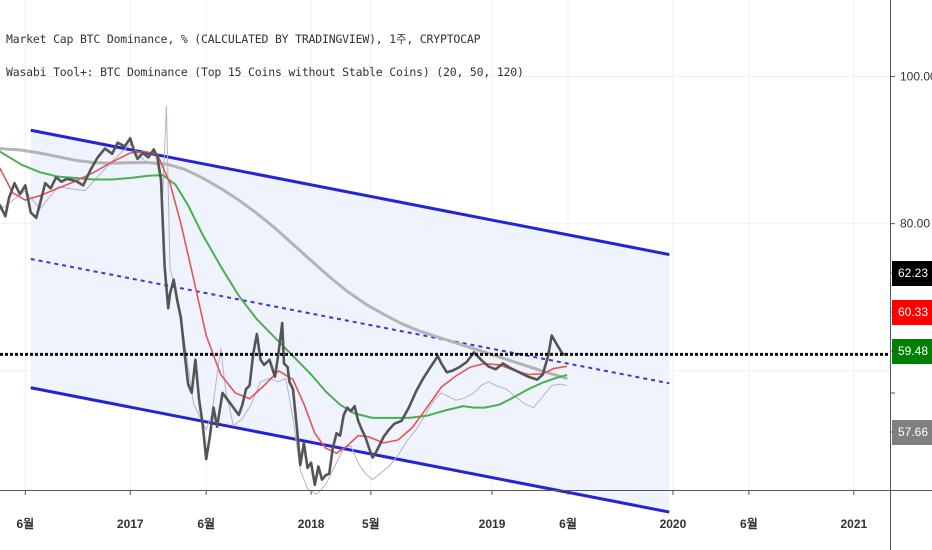 This screenshot has height=550, width=932. I want to click on x-tick-label-3: 2018, so click(311, 524).